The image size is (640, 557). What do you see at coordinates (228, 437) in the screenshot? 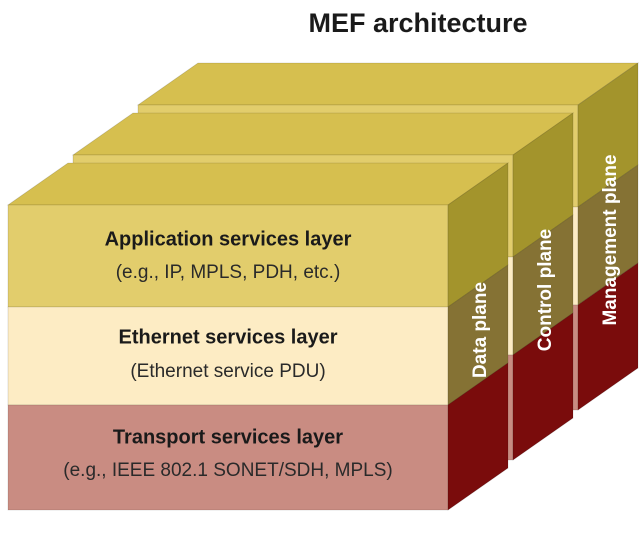
I see `layer-name: Transport services layer` at bounding box center [228, 437].